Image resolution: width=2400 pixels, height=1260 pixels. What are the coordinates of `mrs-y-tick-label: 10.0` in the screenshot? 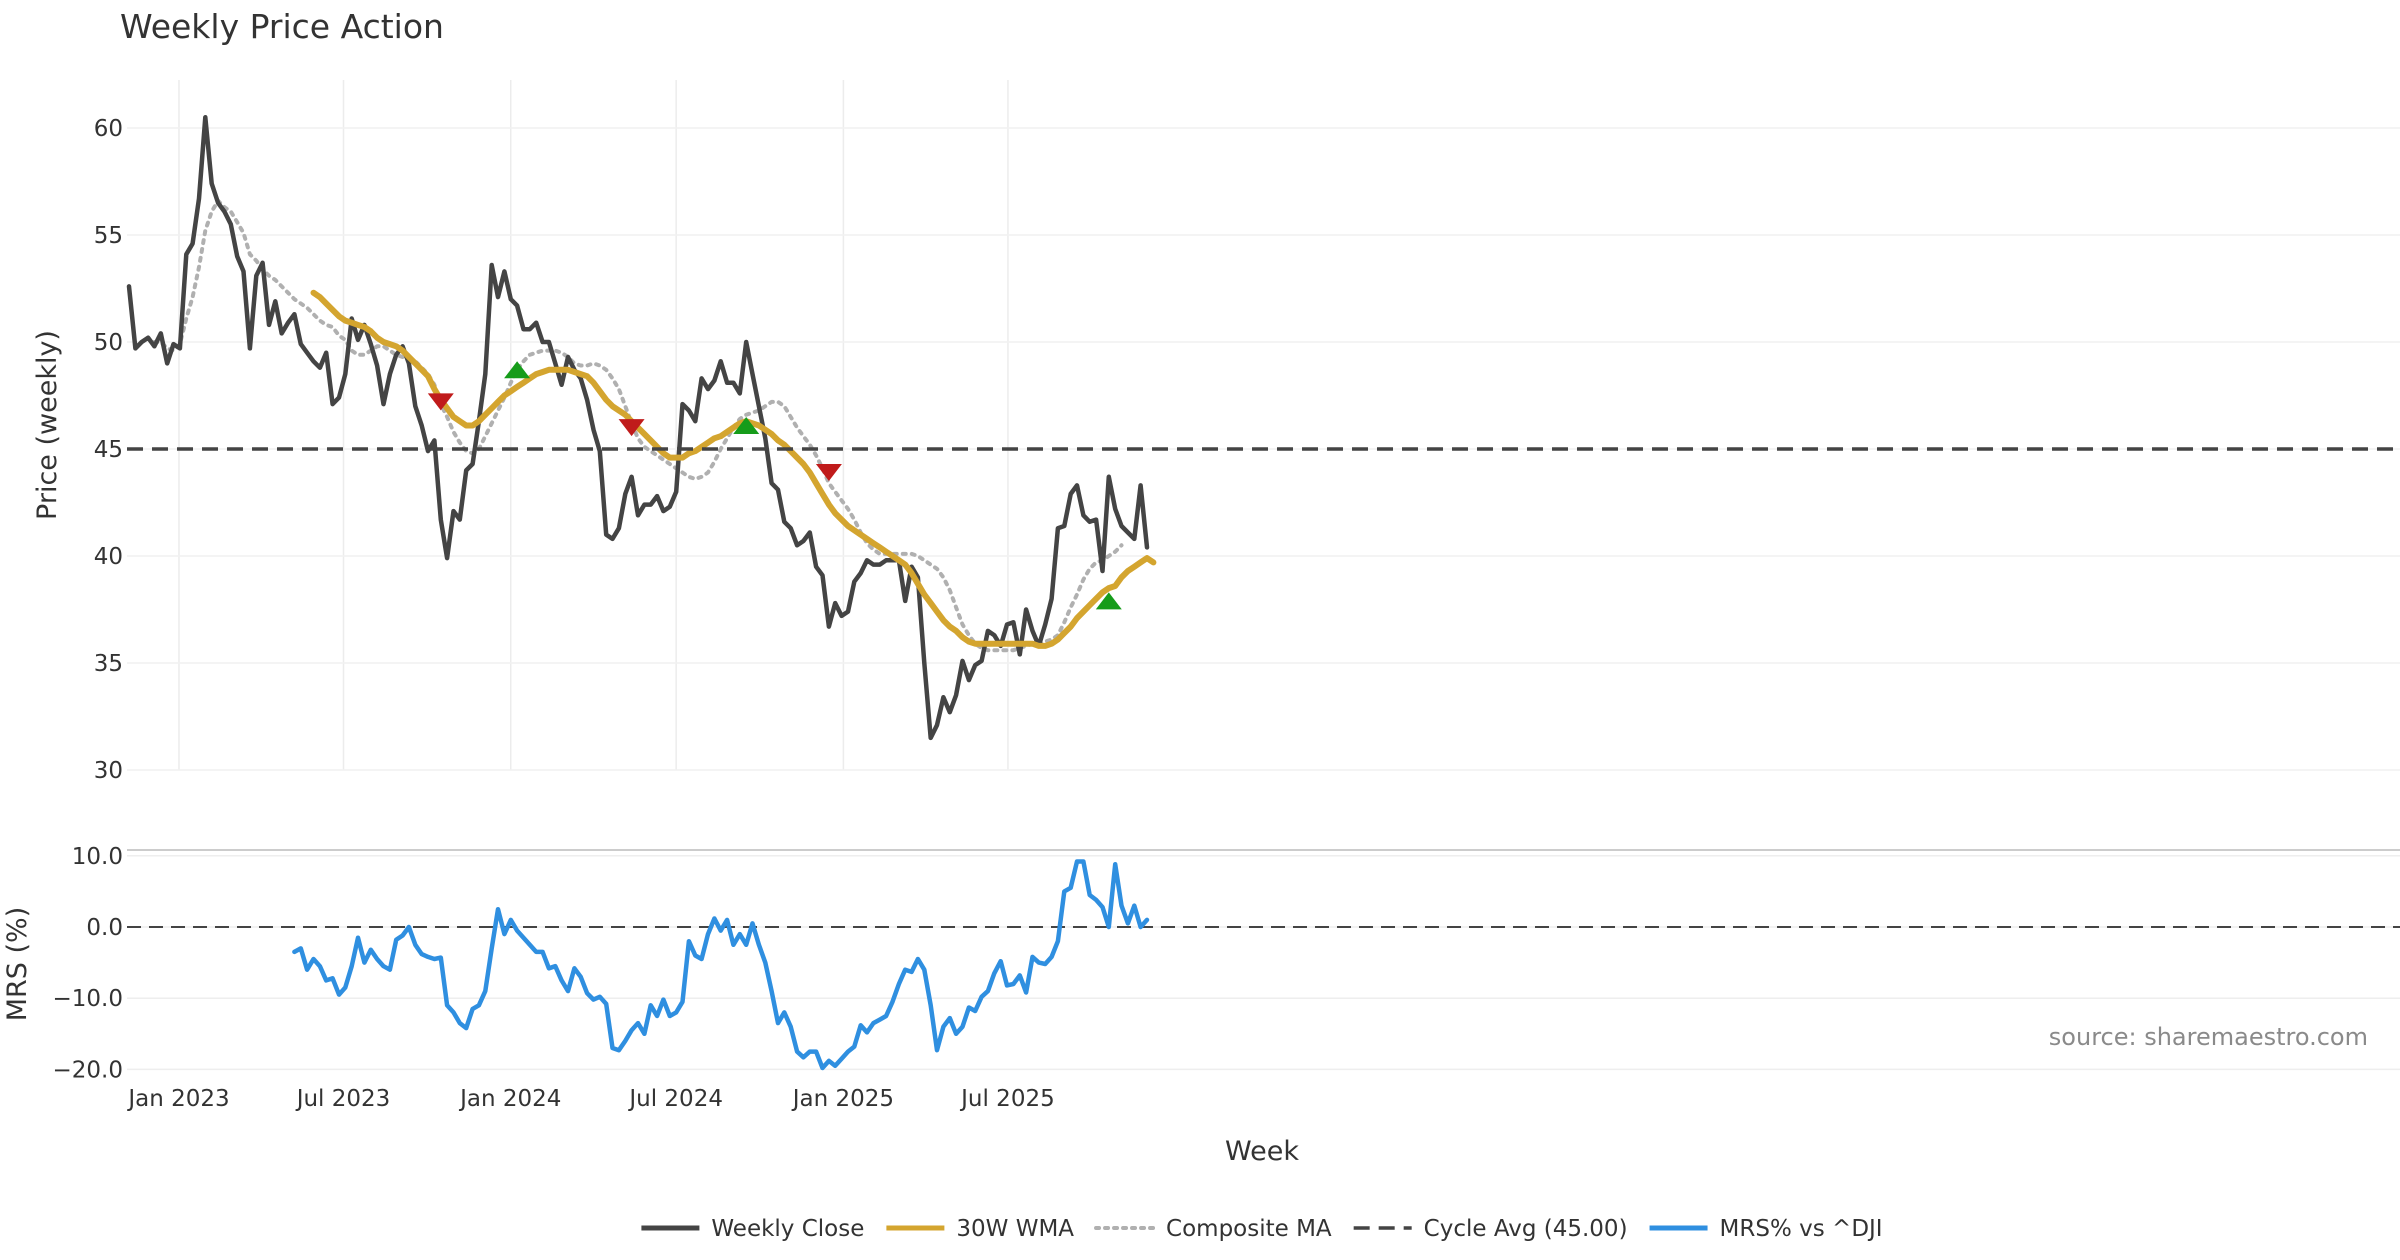 It's located at (97, 857).